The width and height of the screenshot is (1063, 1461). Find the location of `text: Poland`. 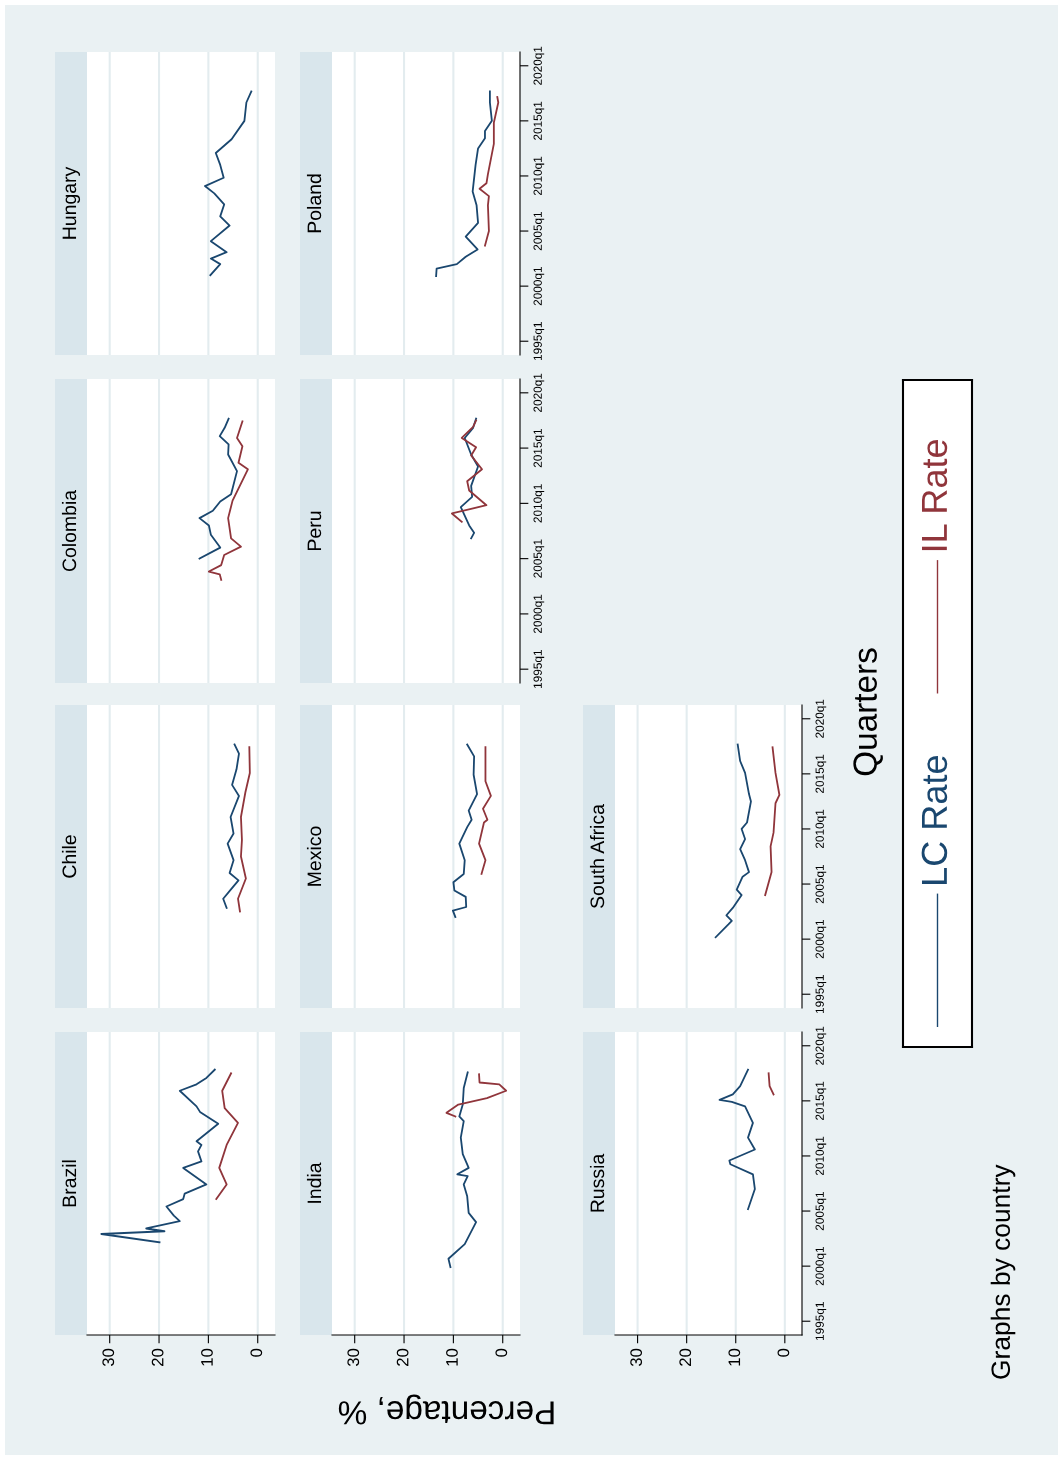

text: Poland is located at coordinates (314, 203).